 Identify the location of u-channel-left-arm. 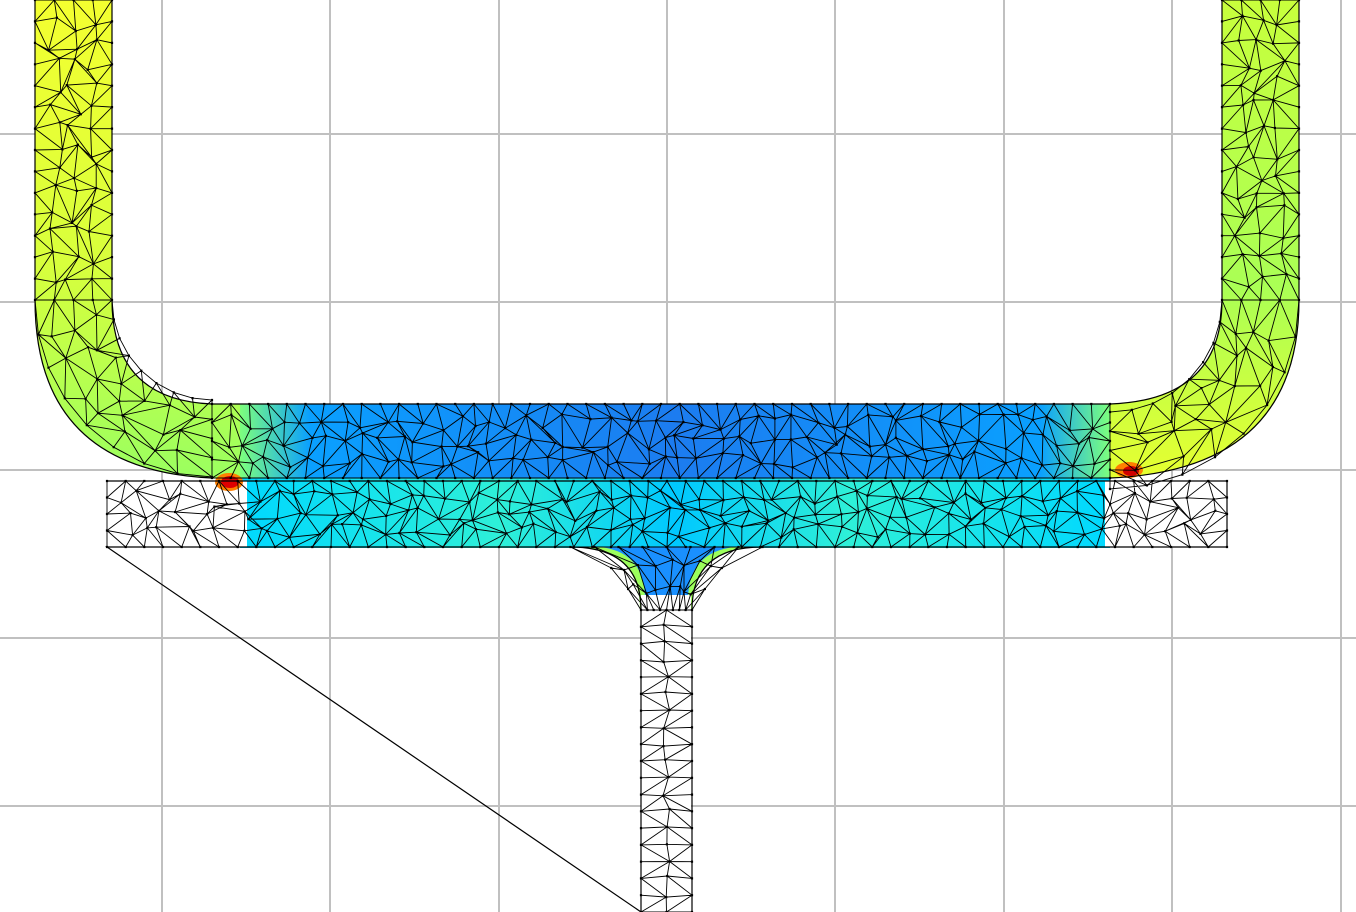
(147, 239).